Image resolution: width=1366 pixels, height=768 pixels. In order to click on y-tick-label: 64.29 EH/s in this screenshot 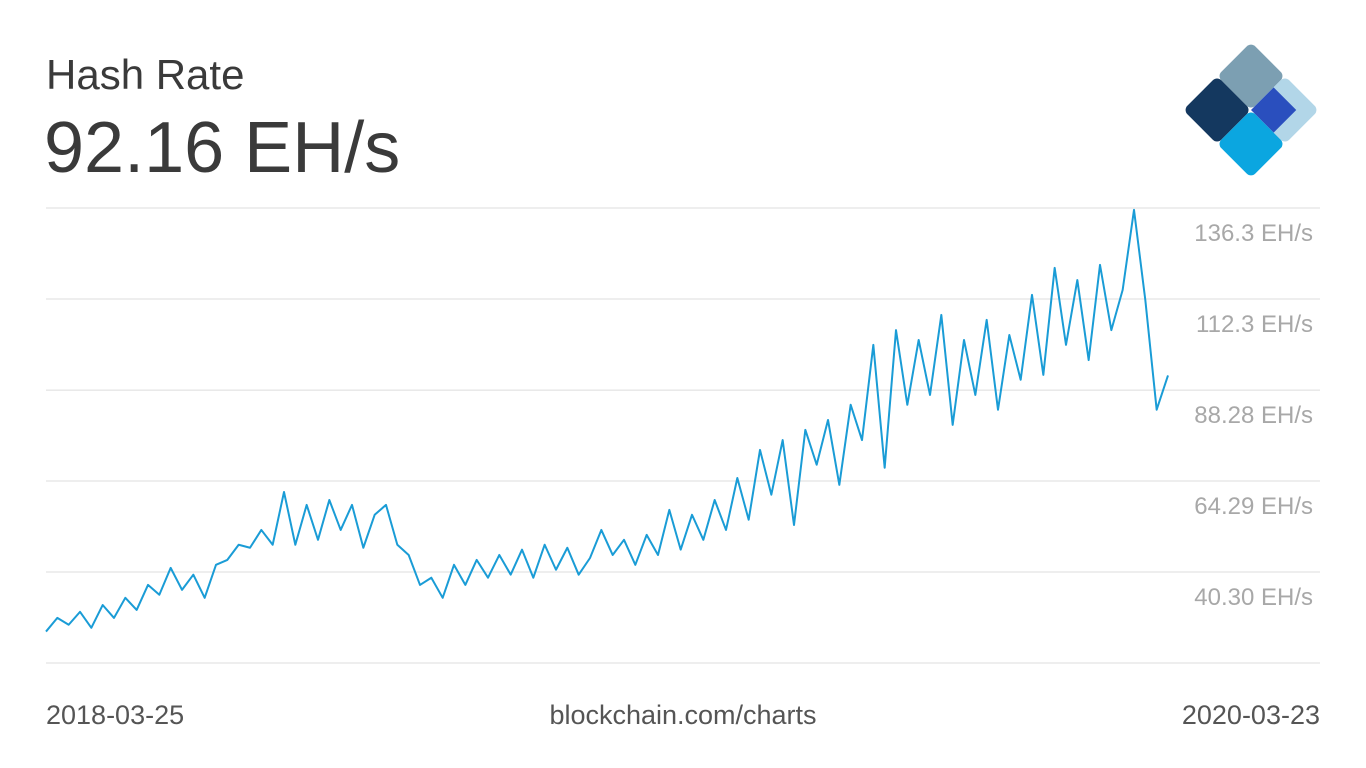, I will do `click(1253, 506)`.